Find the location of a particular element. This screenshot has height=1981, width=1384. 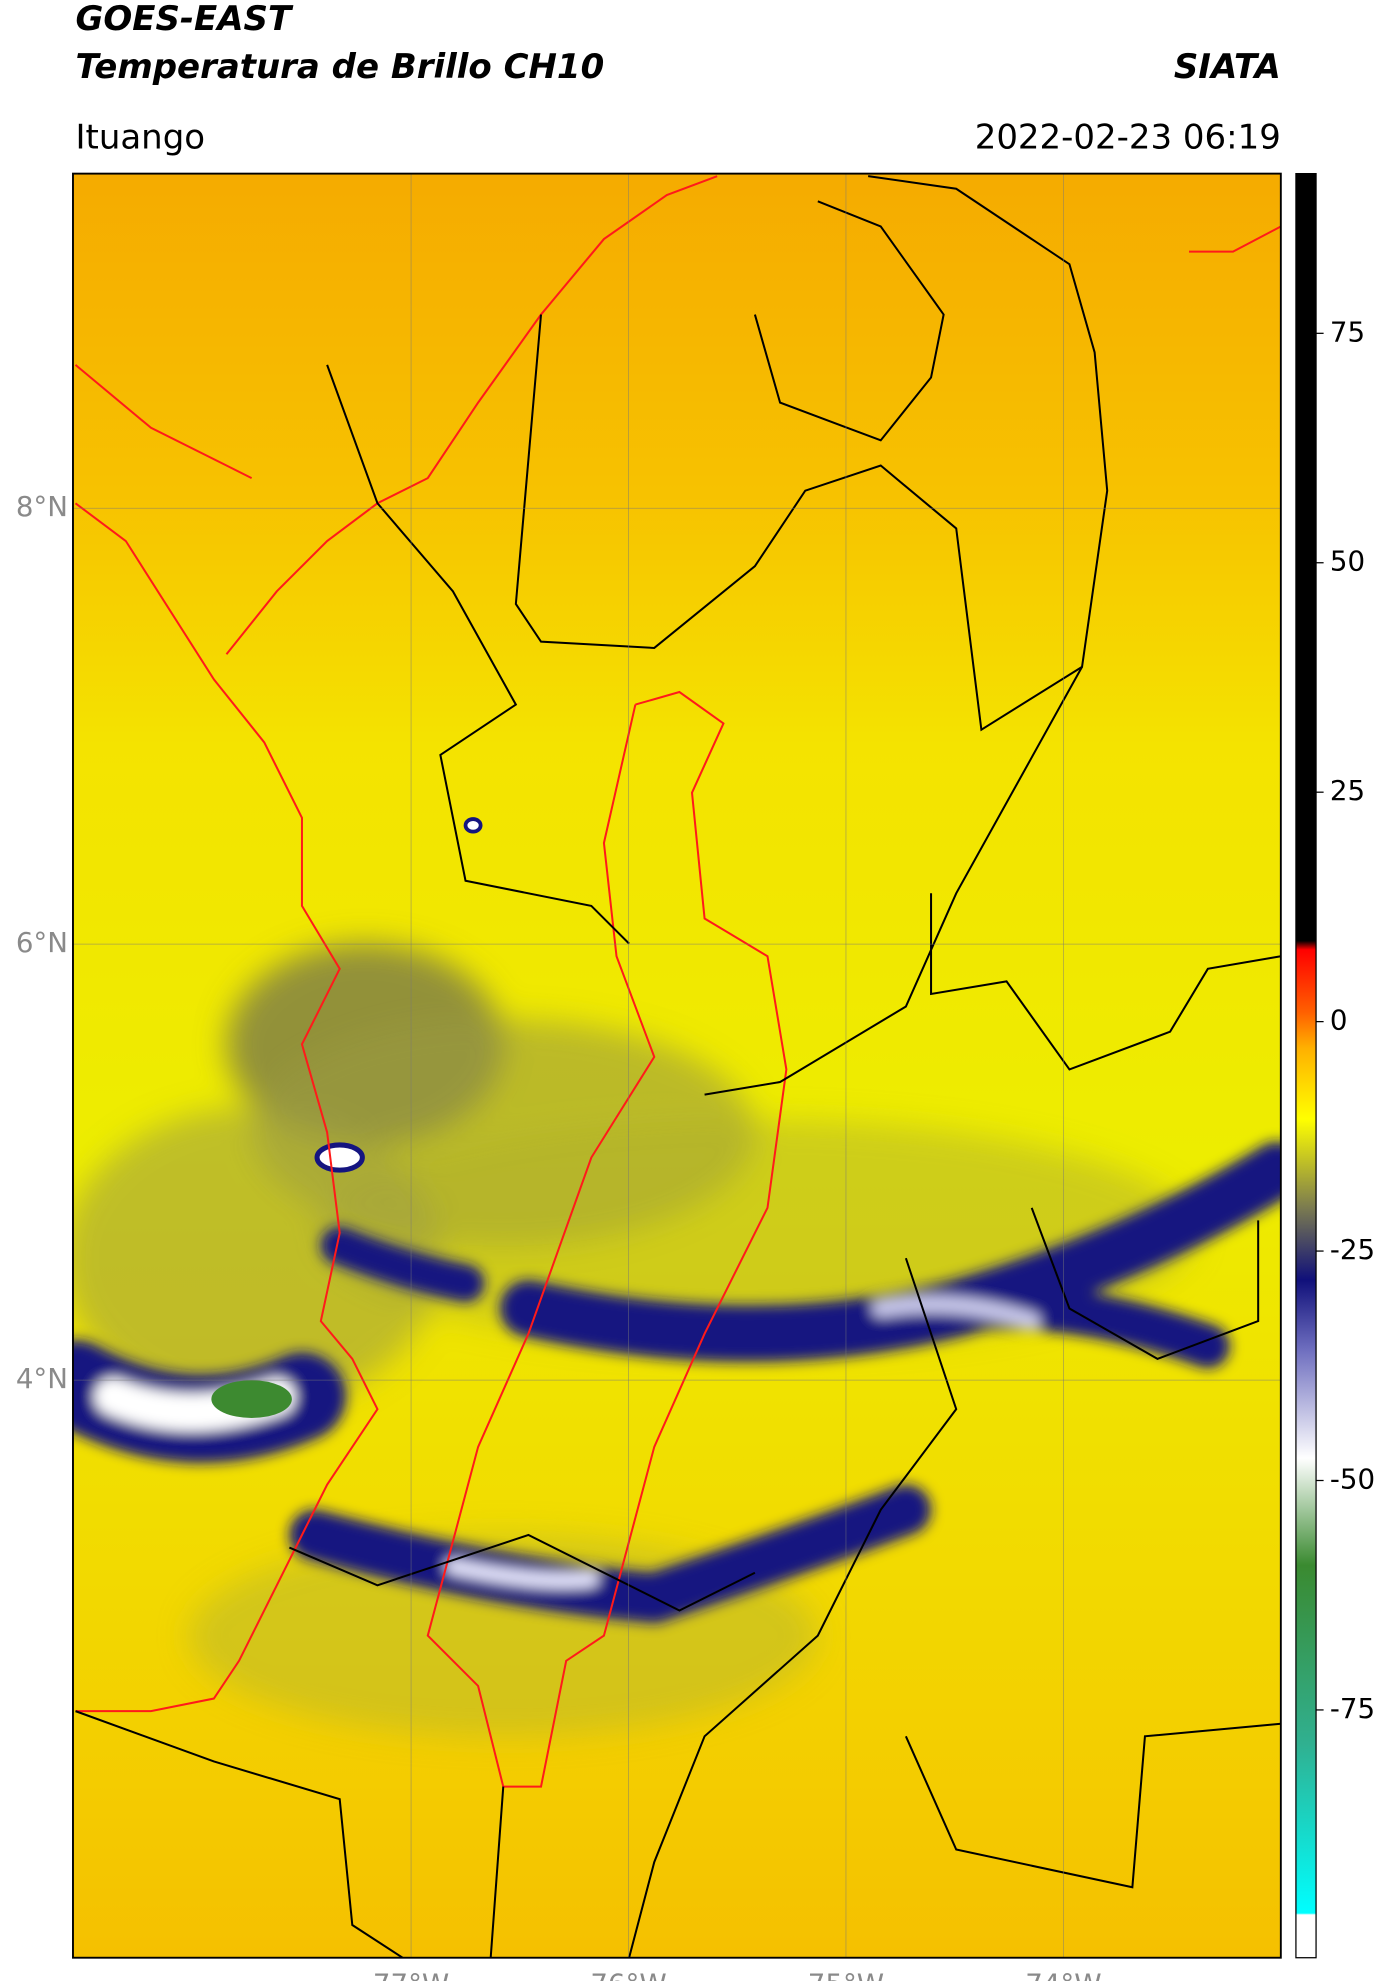

colorbar-tick-label: 50 is located at coordinates (1347, 561).